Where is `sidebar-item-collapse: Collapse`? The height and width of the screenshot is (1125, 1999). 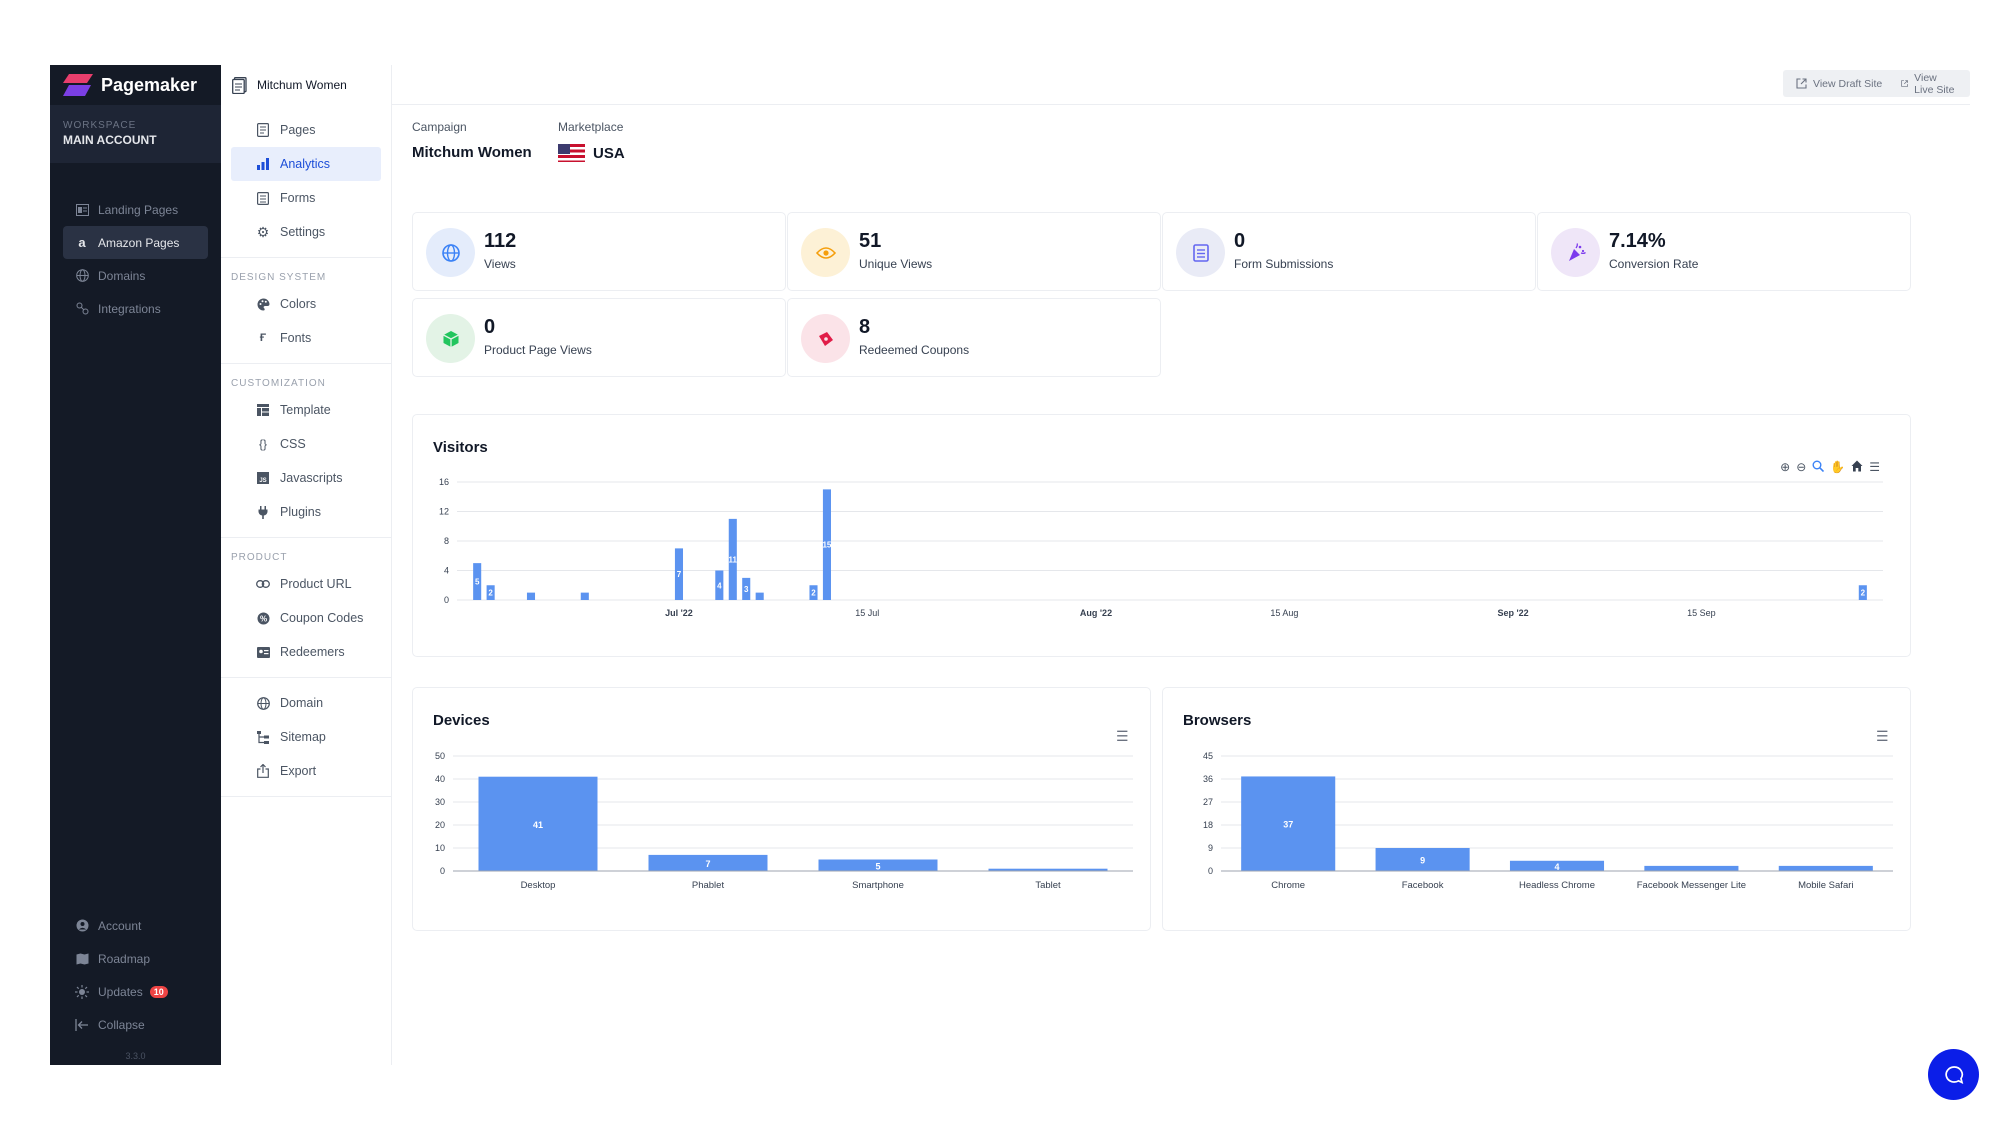
sidebar-item-collapse: Collapse is located at coordinates (135, 1024).